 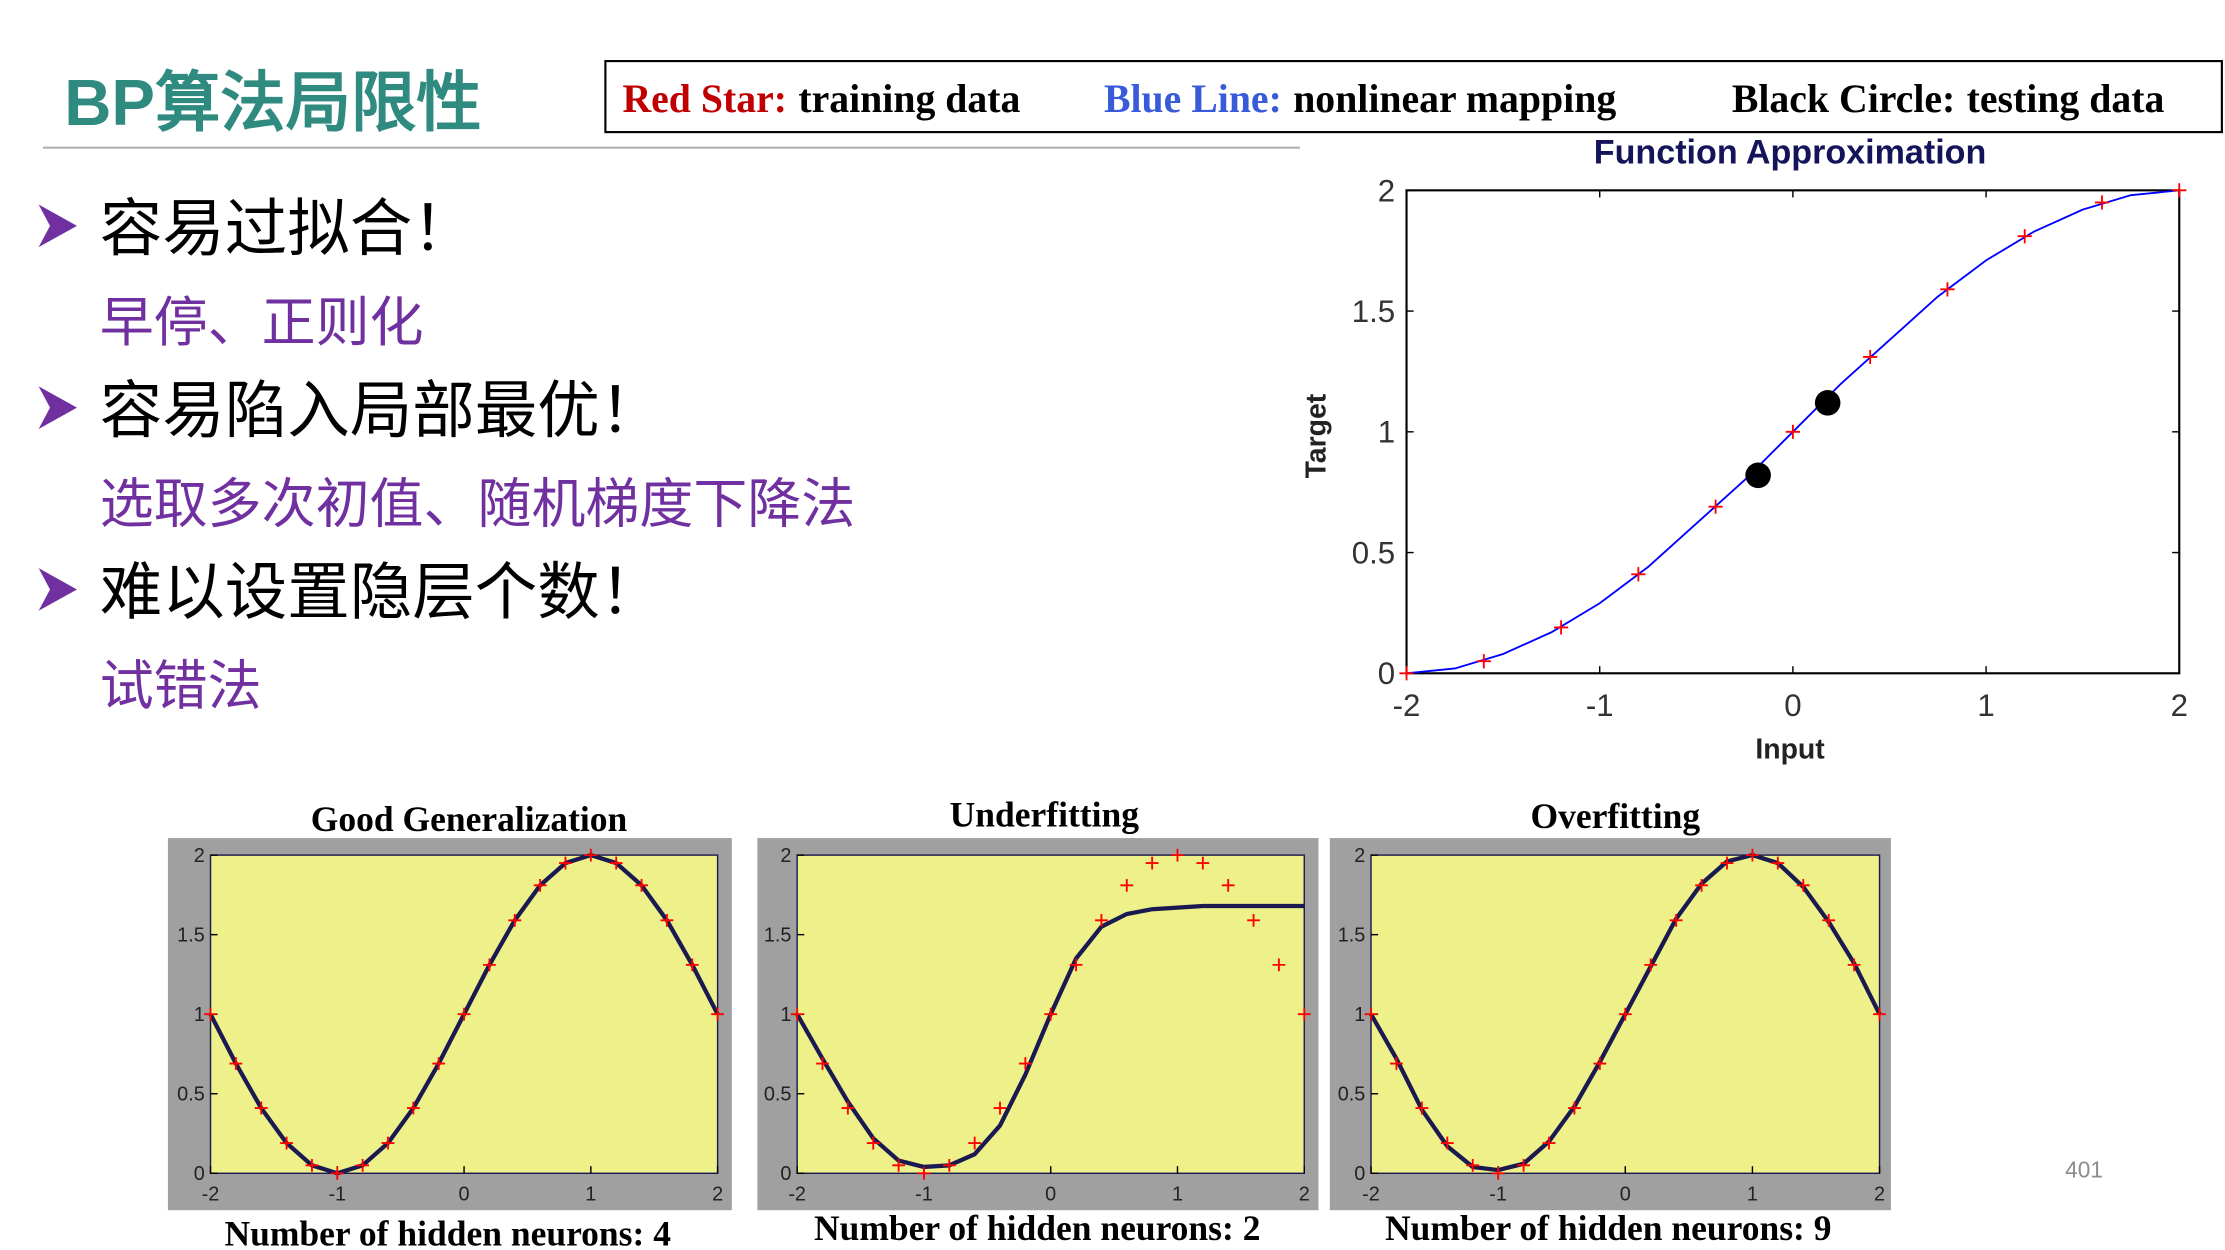 I want to click on x-axis-label: Number of hidden neurons: 9, so click(x=1608, y=1228).